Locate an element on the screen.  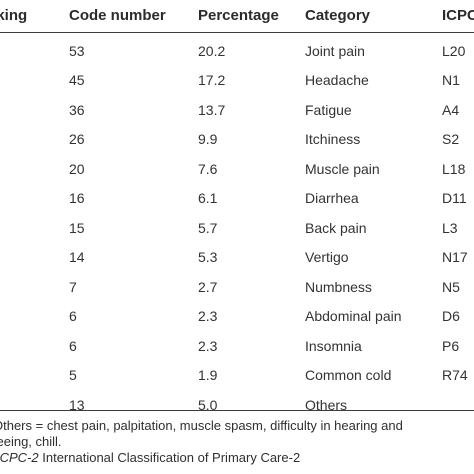
header-code-number: Code number is located at coordinates (117, 15).